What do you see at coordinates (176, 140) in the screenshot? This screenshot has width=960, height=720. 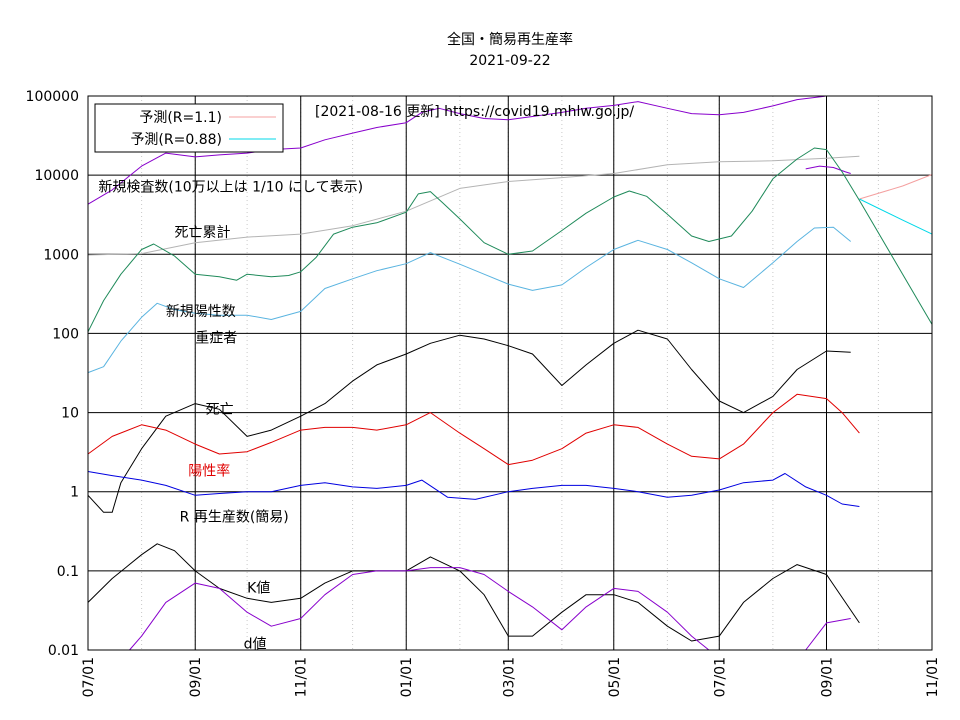 I see `legend-label-r-0.88: 予測(R=0.88)` at bounding box center [176, 140].